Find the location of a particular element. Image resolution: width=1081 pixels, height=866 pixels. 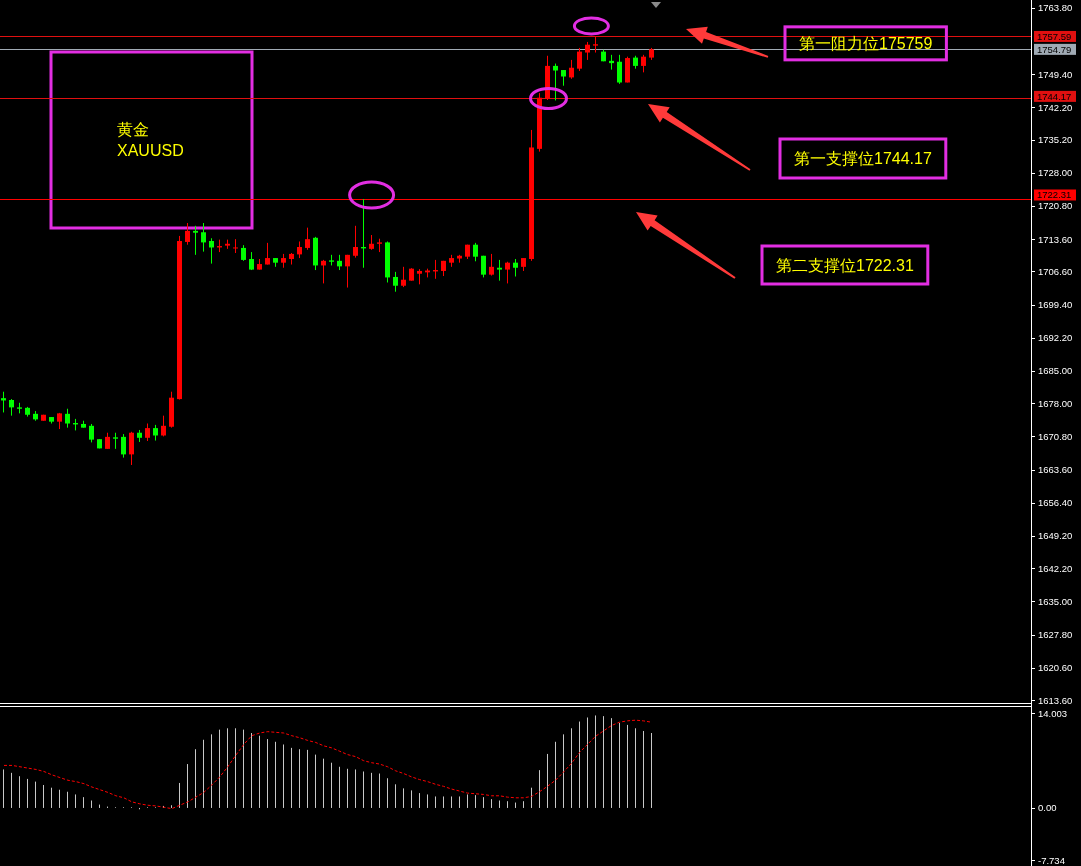

ref-line-label: 1757.59 is located at coordinates (1054, 36).